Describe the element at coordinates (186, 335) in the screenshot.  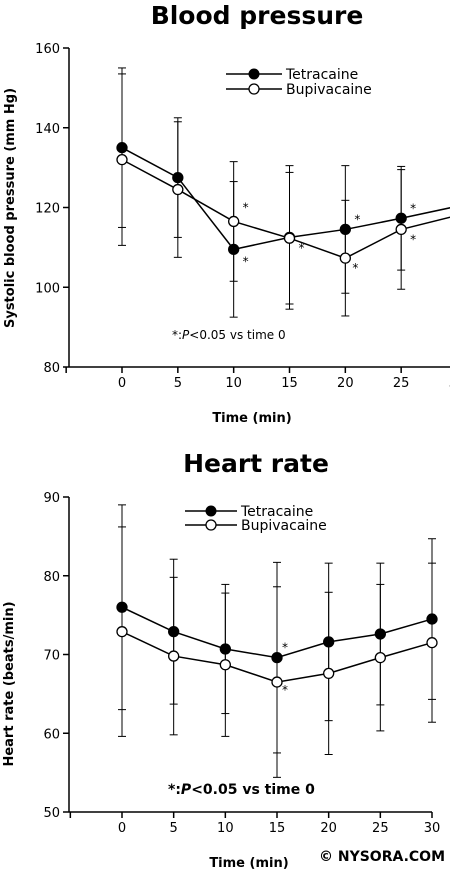
I see `bp-note-p: P` at that location.